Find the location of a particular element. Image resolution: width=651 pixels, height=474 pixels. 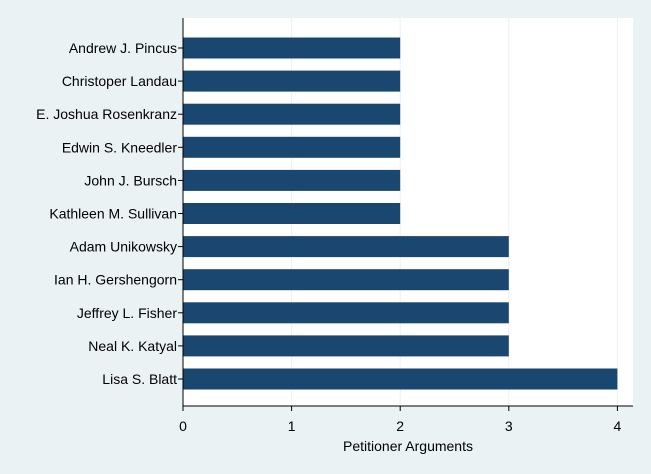

category-label: Neal K. Katyal is located at coordinates (132, 346).